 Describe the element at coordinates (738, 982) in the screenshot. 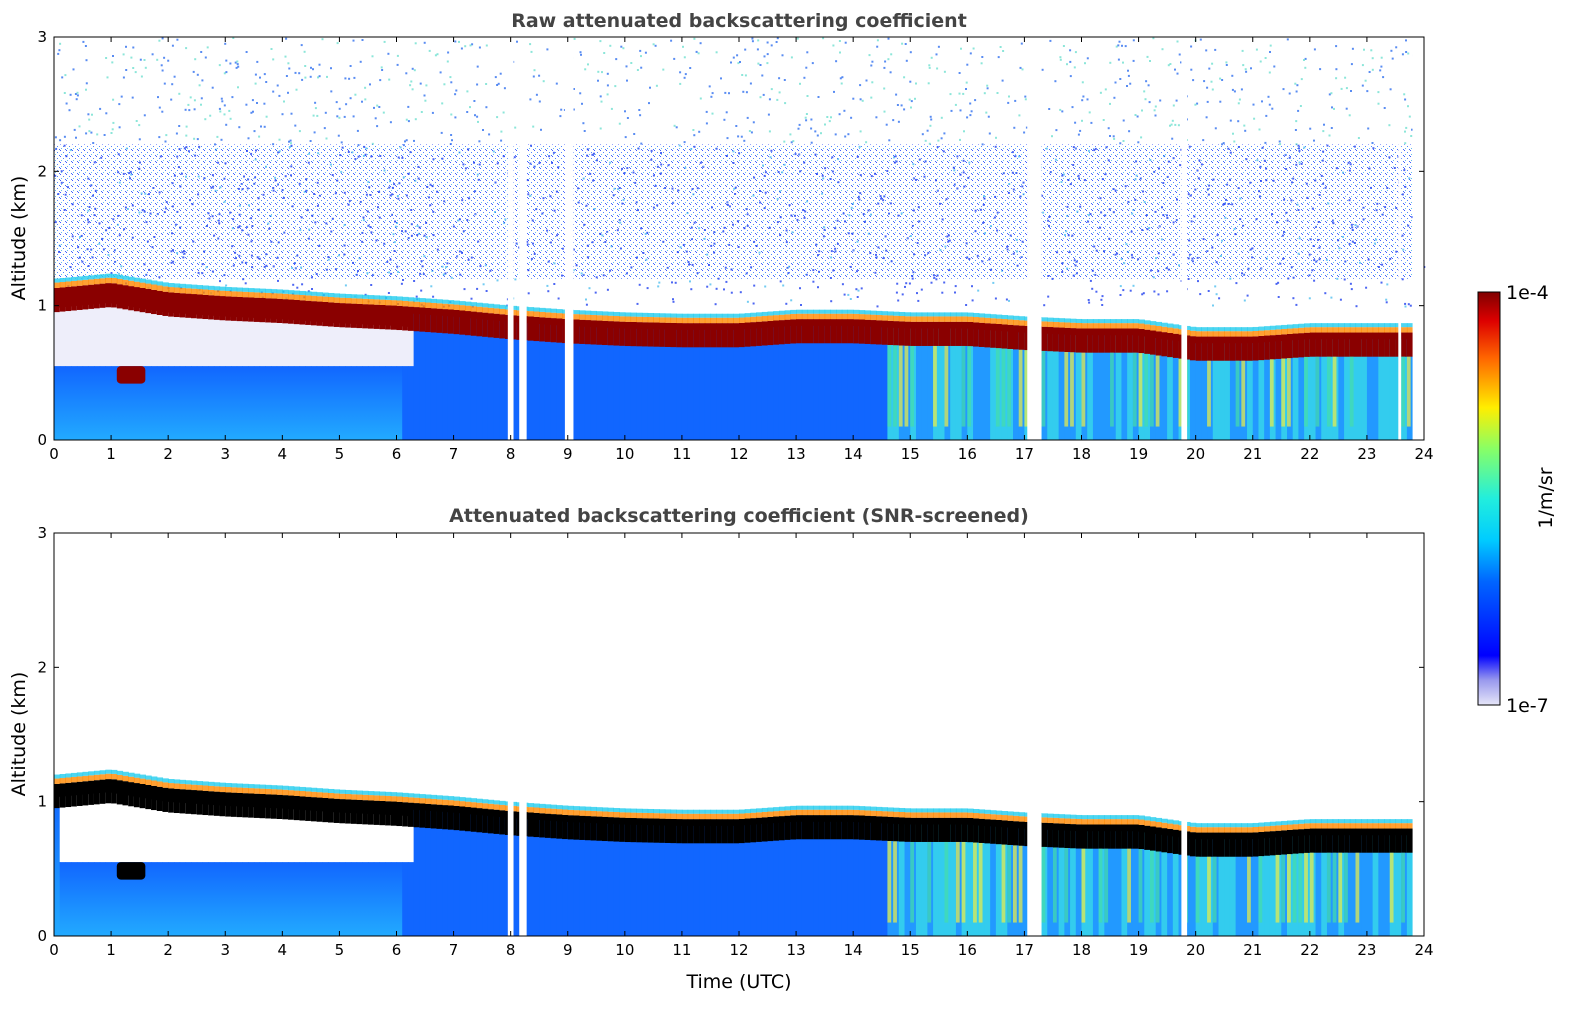

I see `x-axis-label: Time (UTC)` at that location.